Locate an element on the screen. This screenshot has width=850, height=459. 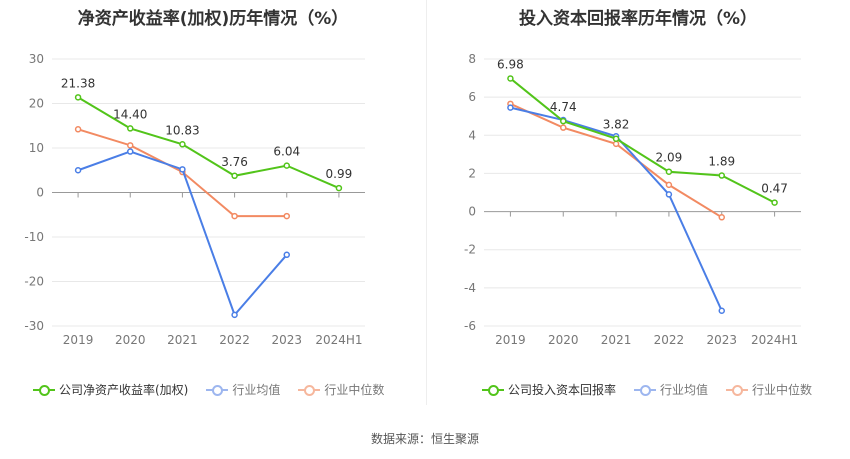
y-tick-label: 30 is located at coordinates (36, 59).